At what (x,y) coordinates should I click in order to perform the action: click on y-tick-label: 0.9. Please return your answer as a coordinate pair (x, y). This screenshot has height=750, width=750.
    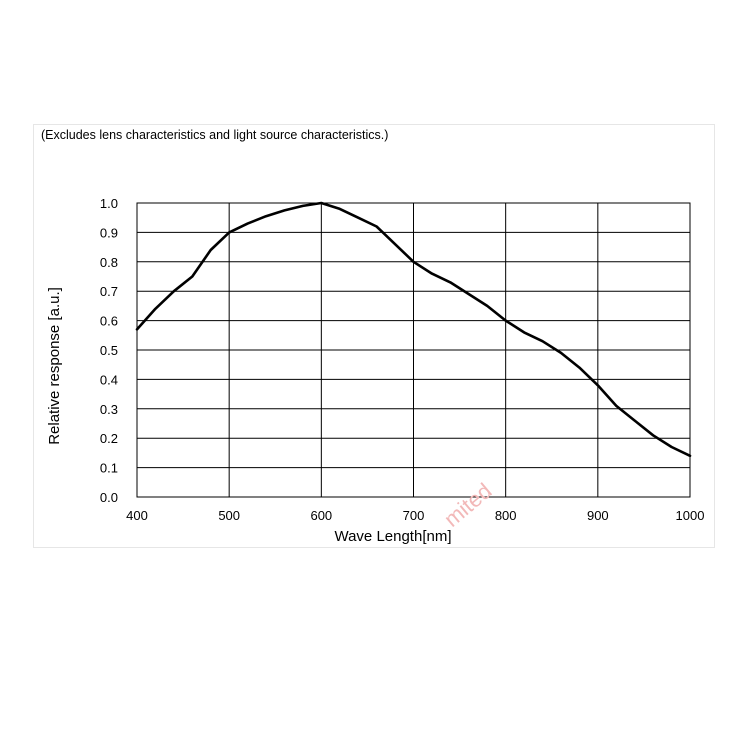
    Looking at the image, I should click on (109, 232).